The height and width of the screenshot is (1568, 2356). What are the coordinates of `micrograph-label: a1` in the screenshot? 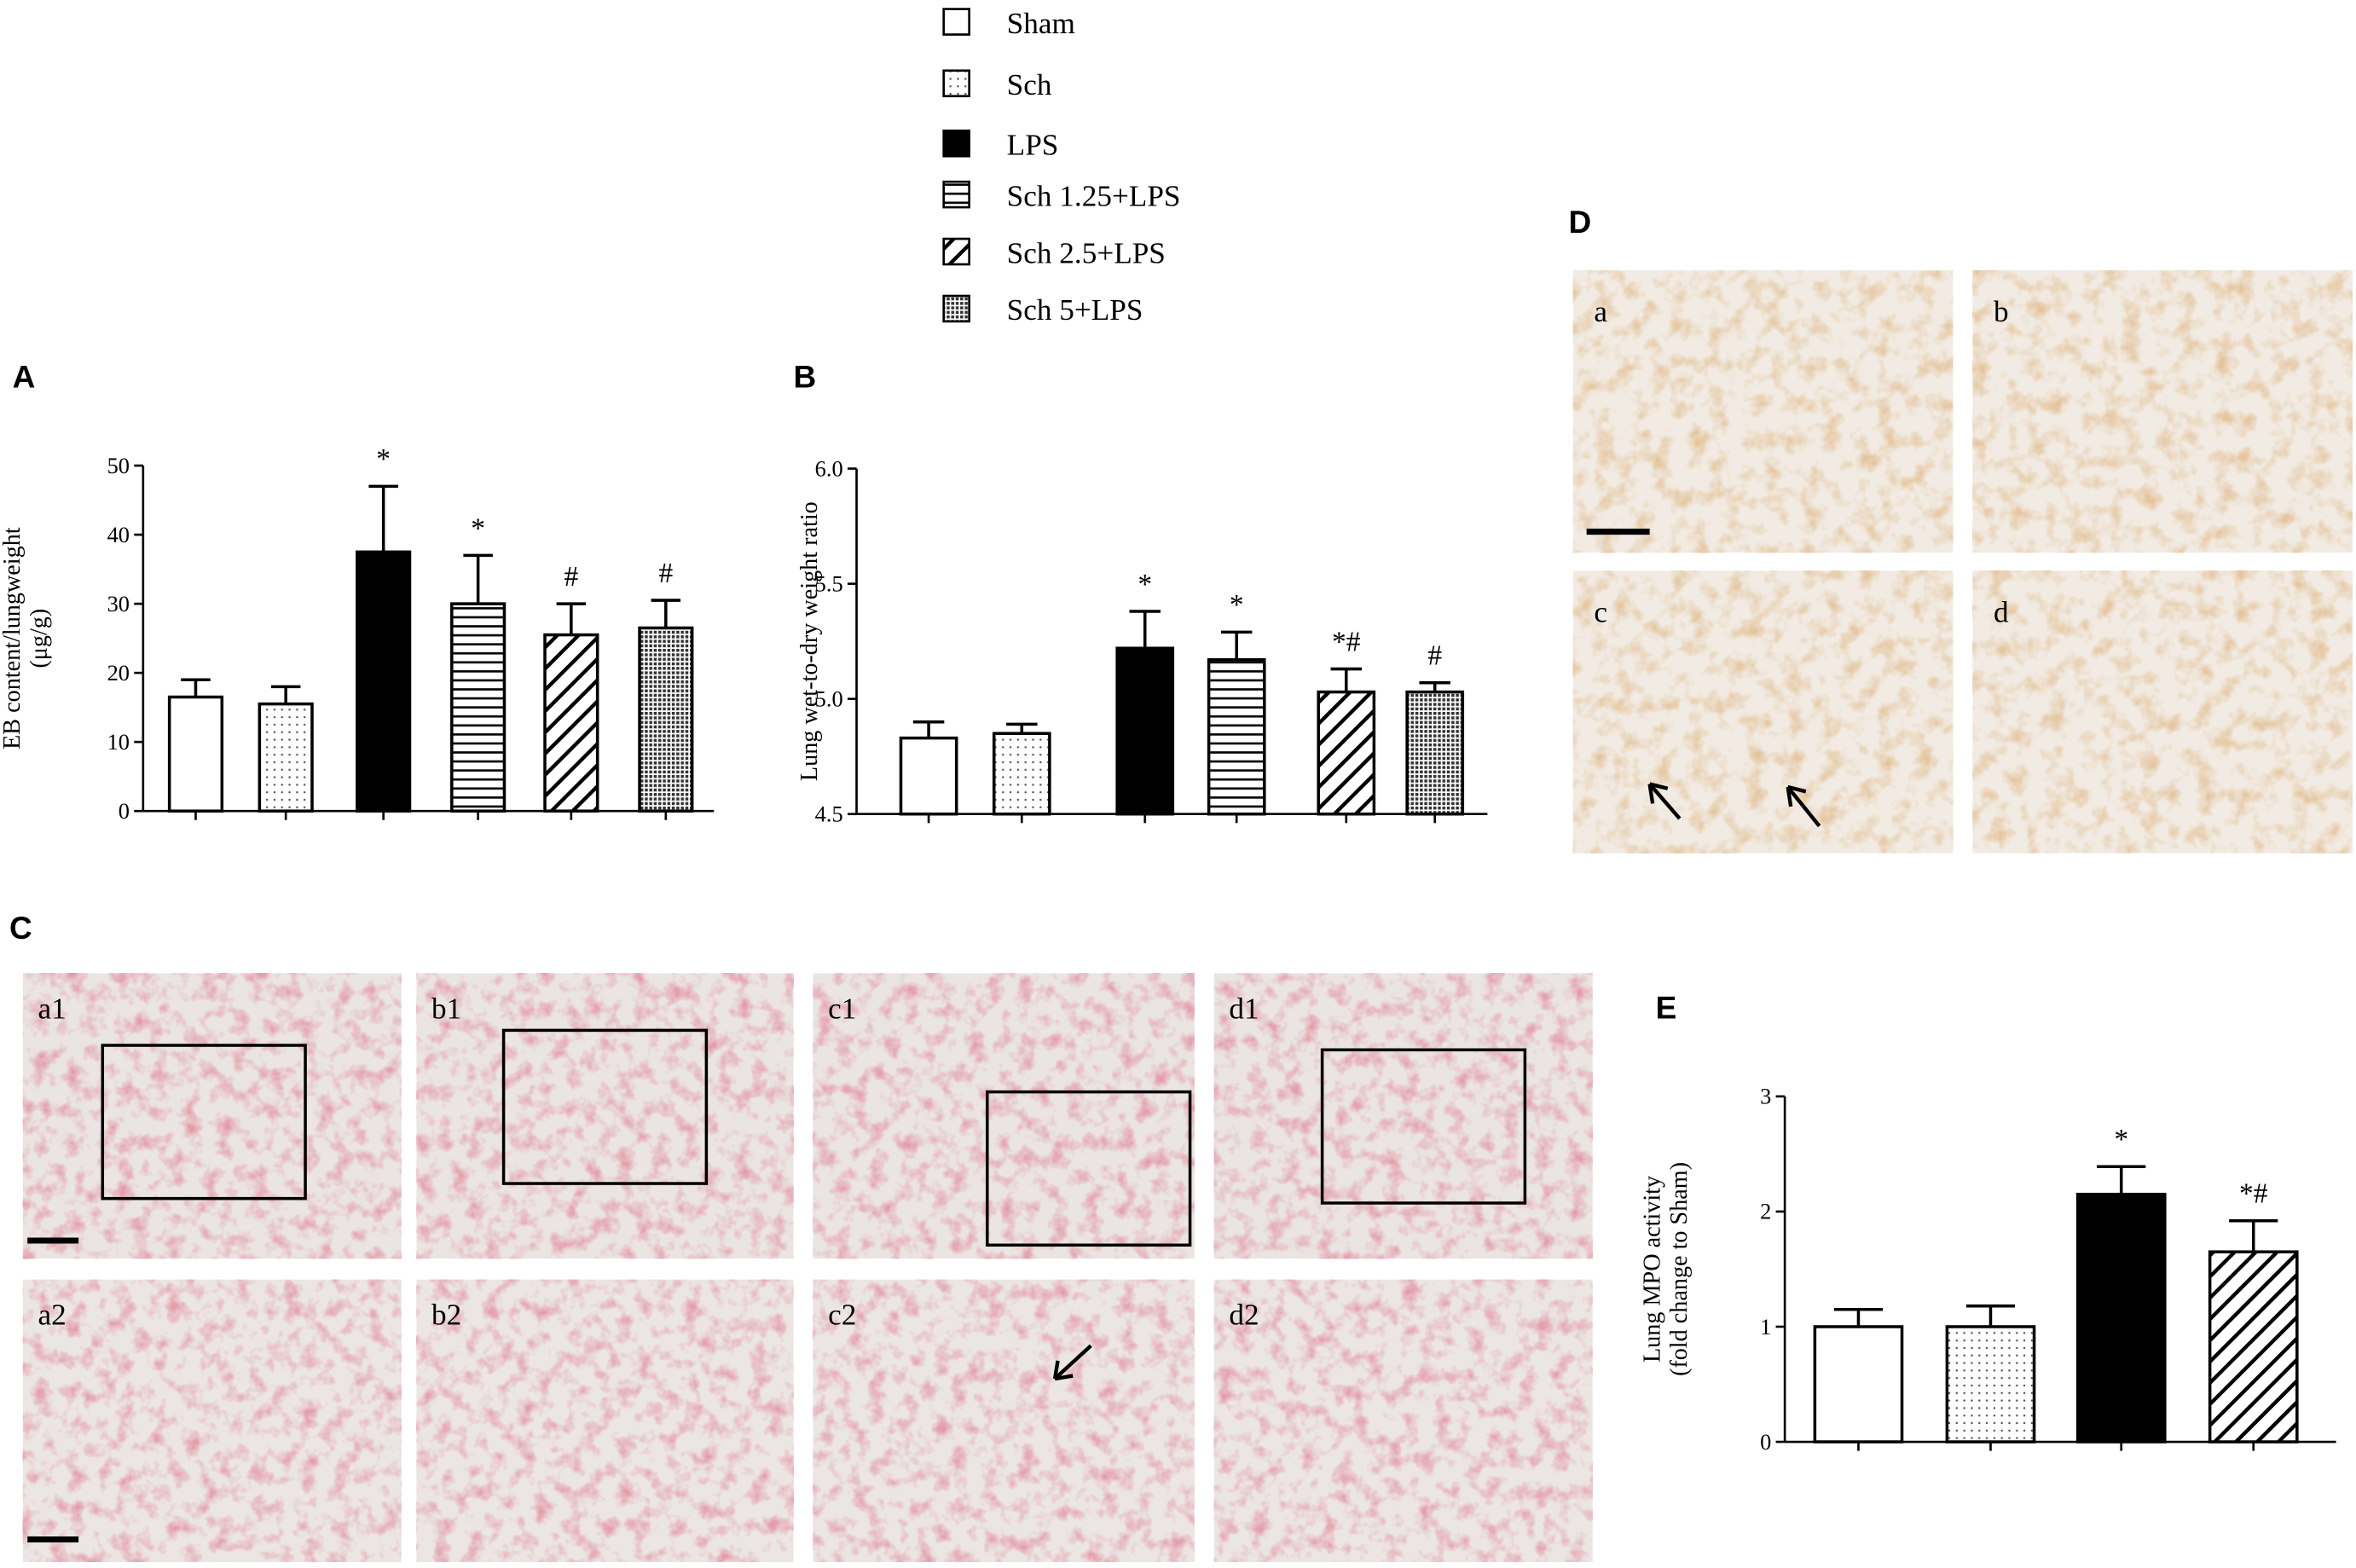 It's located at (53, 1009).